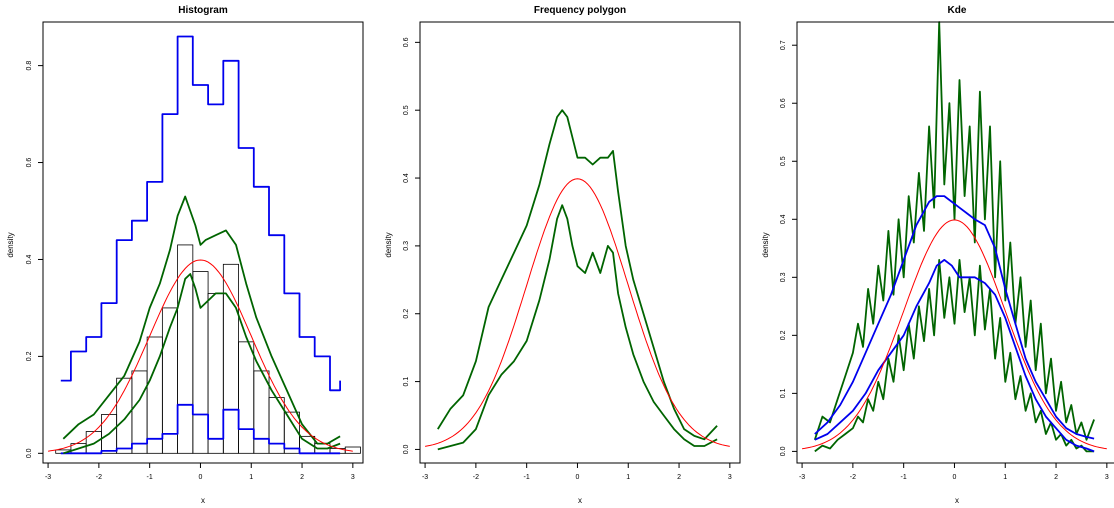 Image resolution: width=1114 pixels, height=508 pixels. I want to click on y-axis-ticks: 0.0 0.2 0.4 0.6 0.8, so click(34, 259).